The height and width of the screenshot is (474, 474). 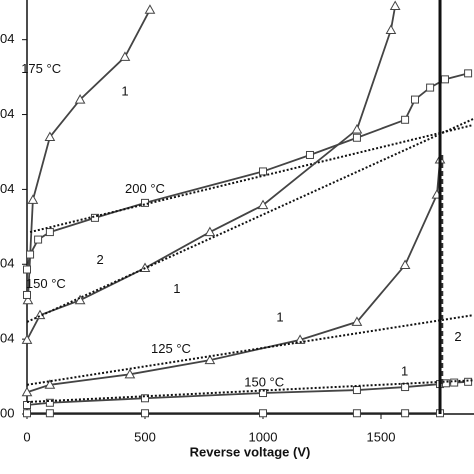 What do you see at coordinates (26, 436) in the screenshot?
I see `x-tick-label: 0` at bounding box center [26, 436].